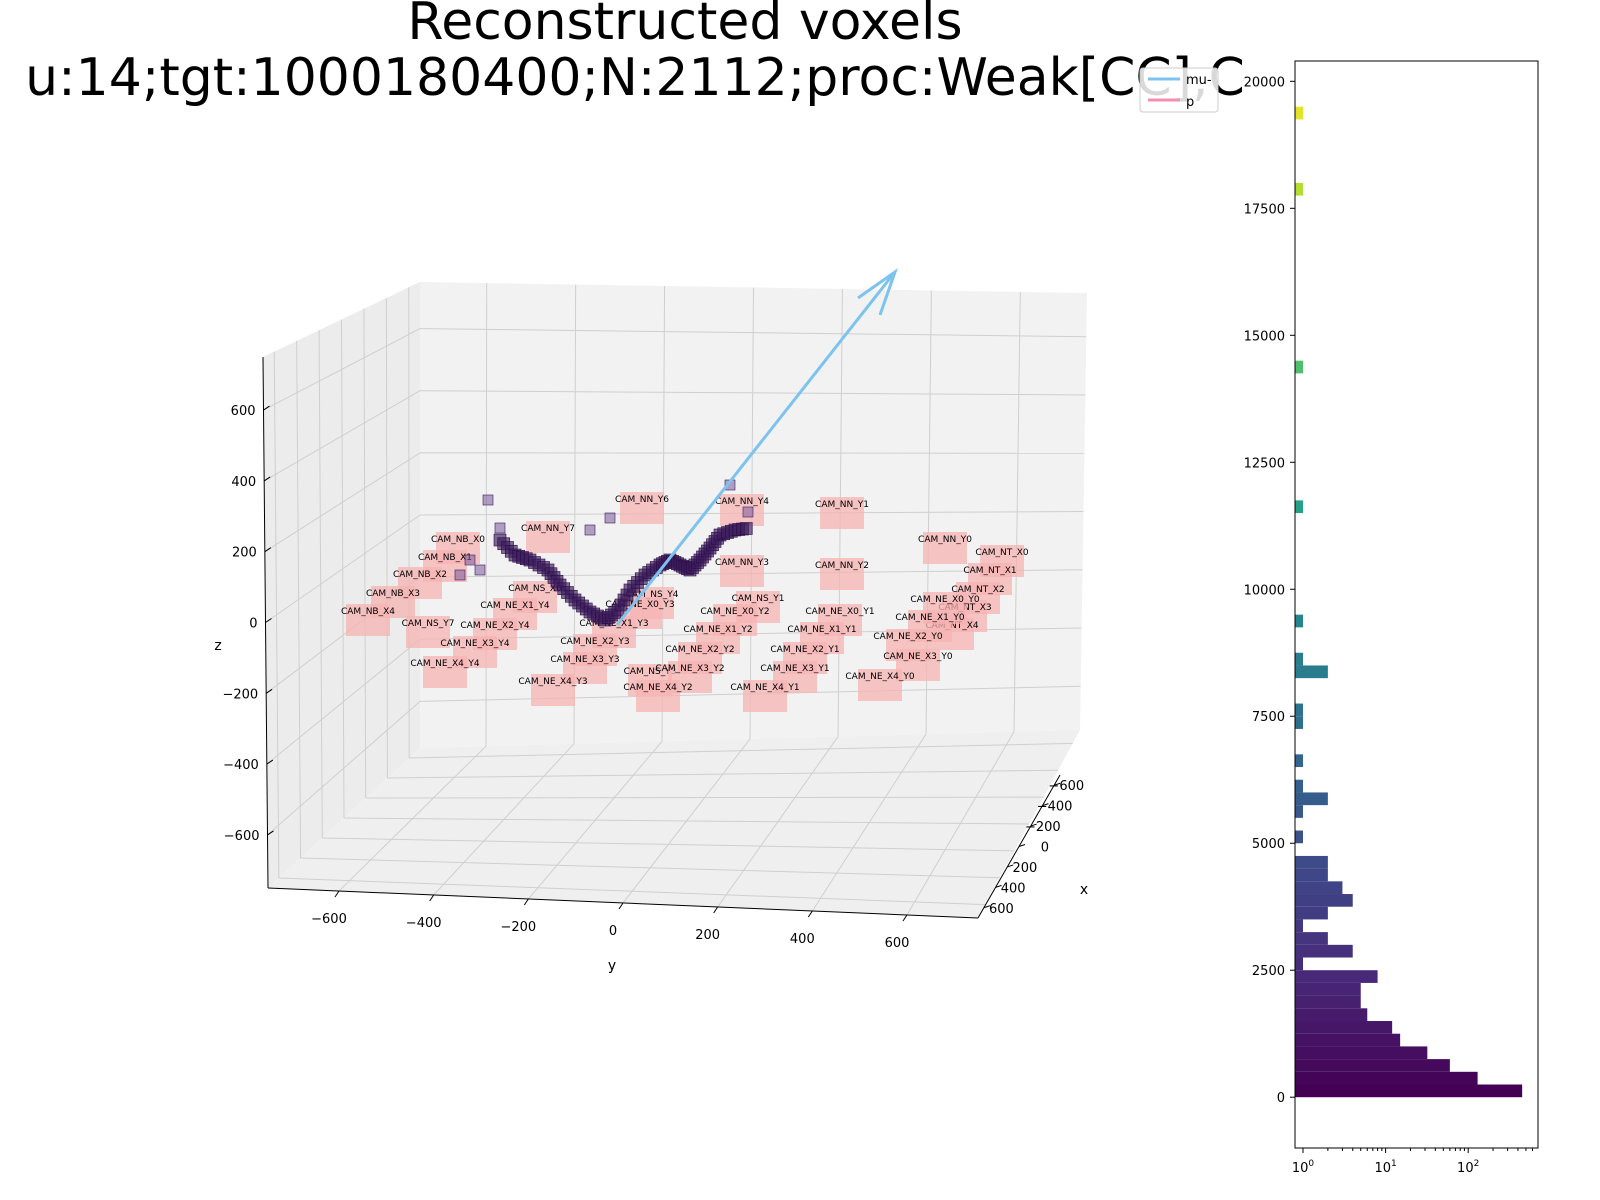 This screenshot has width=1600, height=1200. I want to click on camera-label: CAM_NS_X0, so click(535, 589).